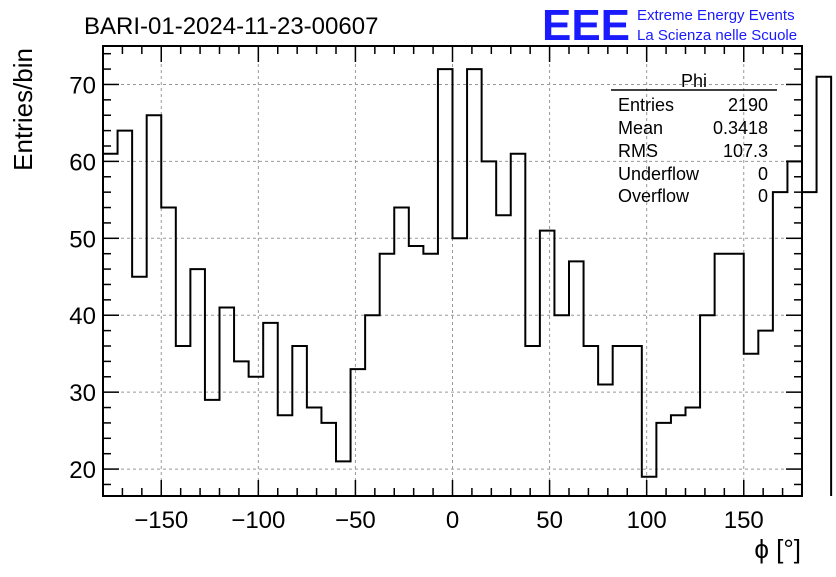 This screenshot has height=577, width=836. What do you see at coordinates (716, 15) in the screenshot?
I see `brand-line-1: Extreme Energy Events` at bounding box center [716, 15].